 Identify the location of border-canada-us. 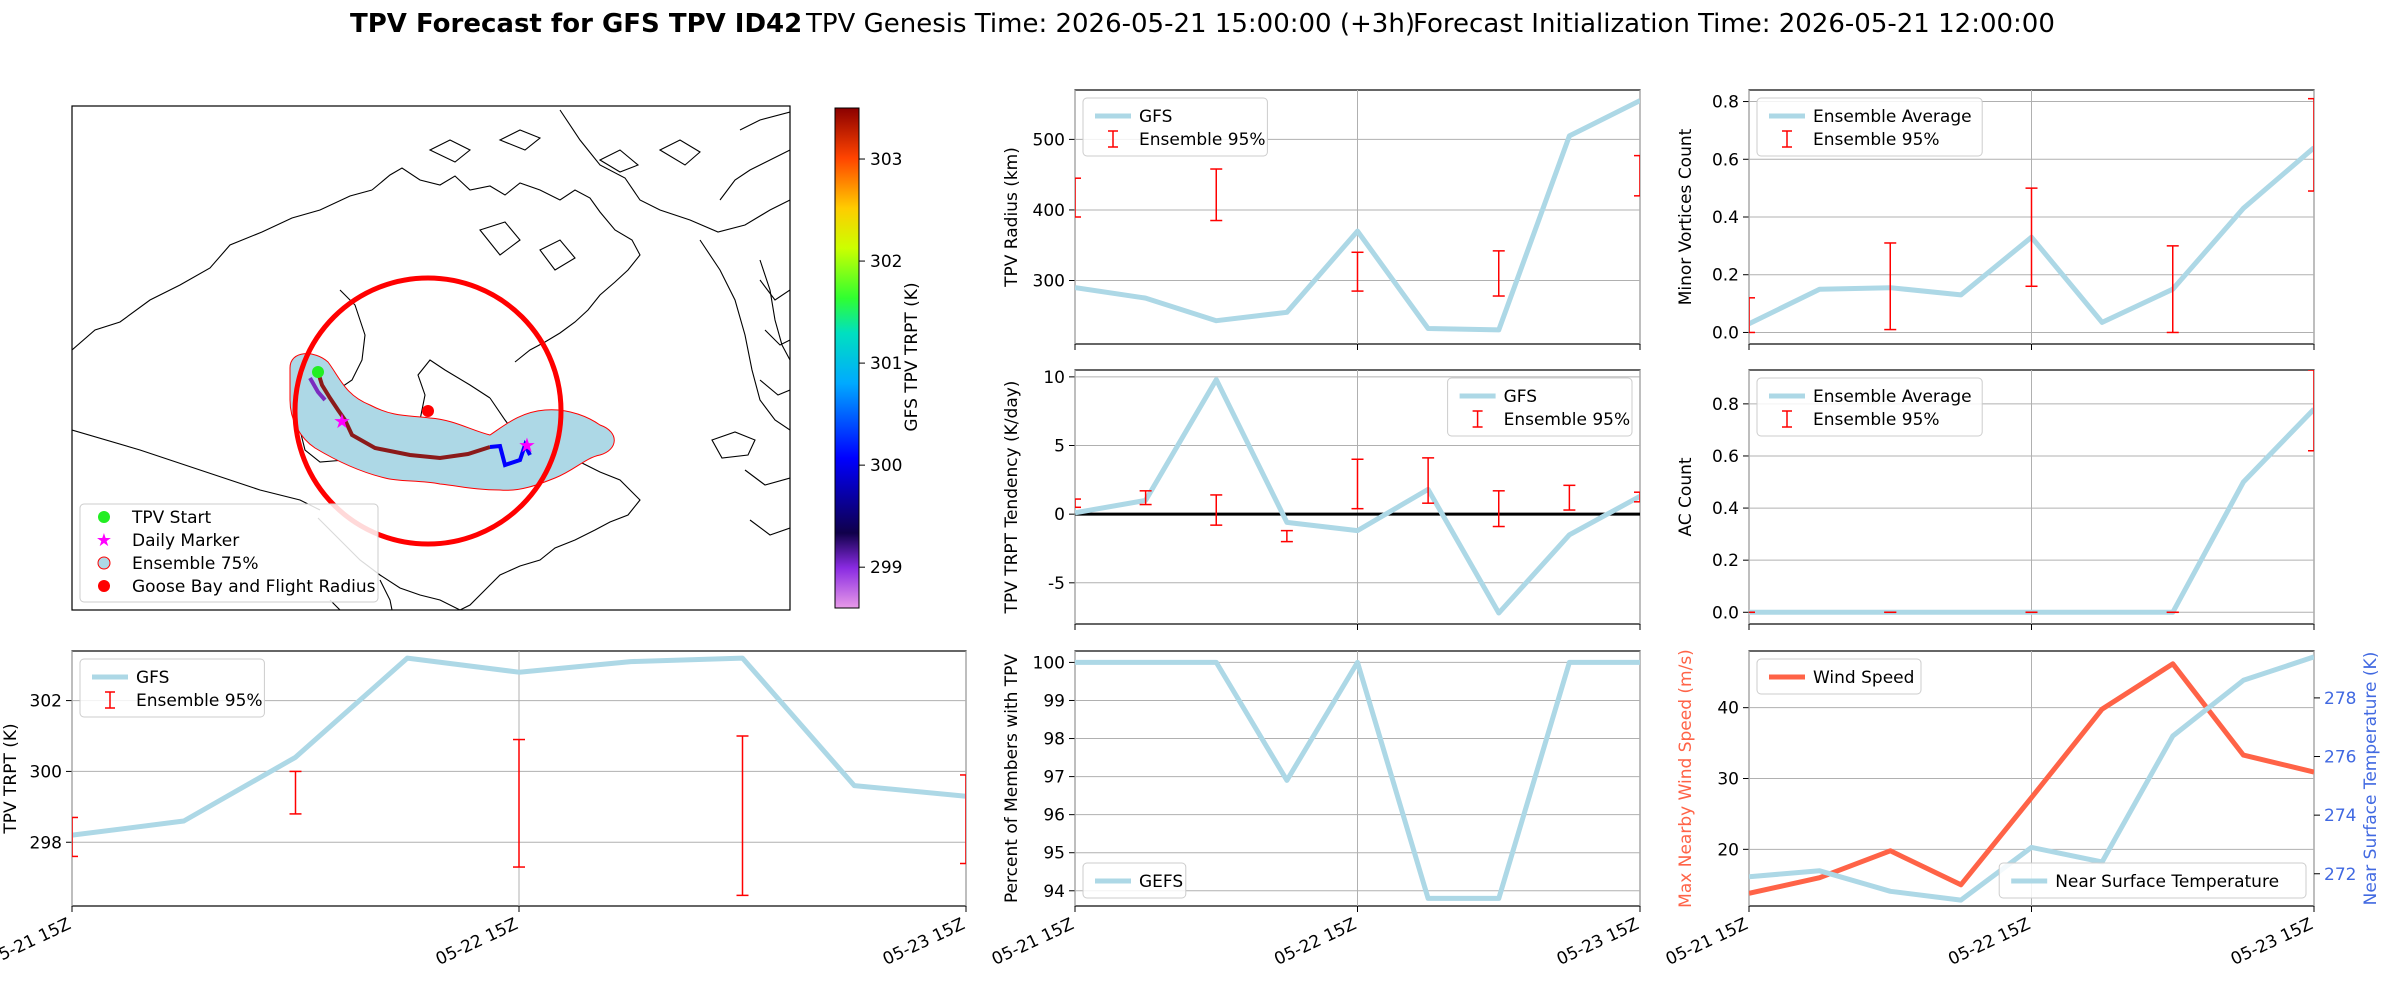
(196, 470).